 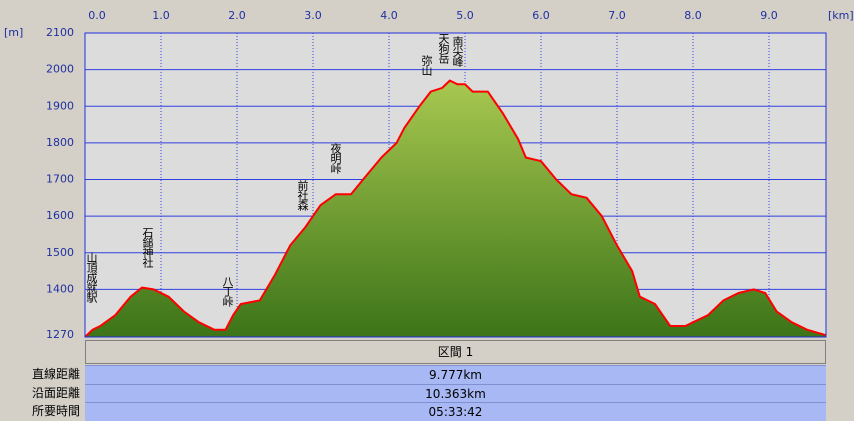 I want to click on y-tick-label: 1270, so click(x=60, y=334).